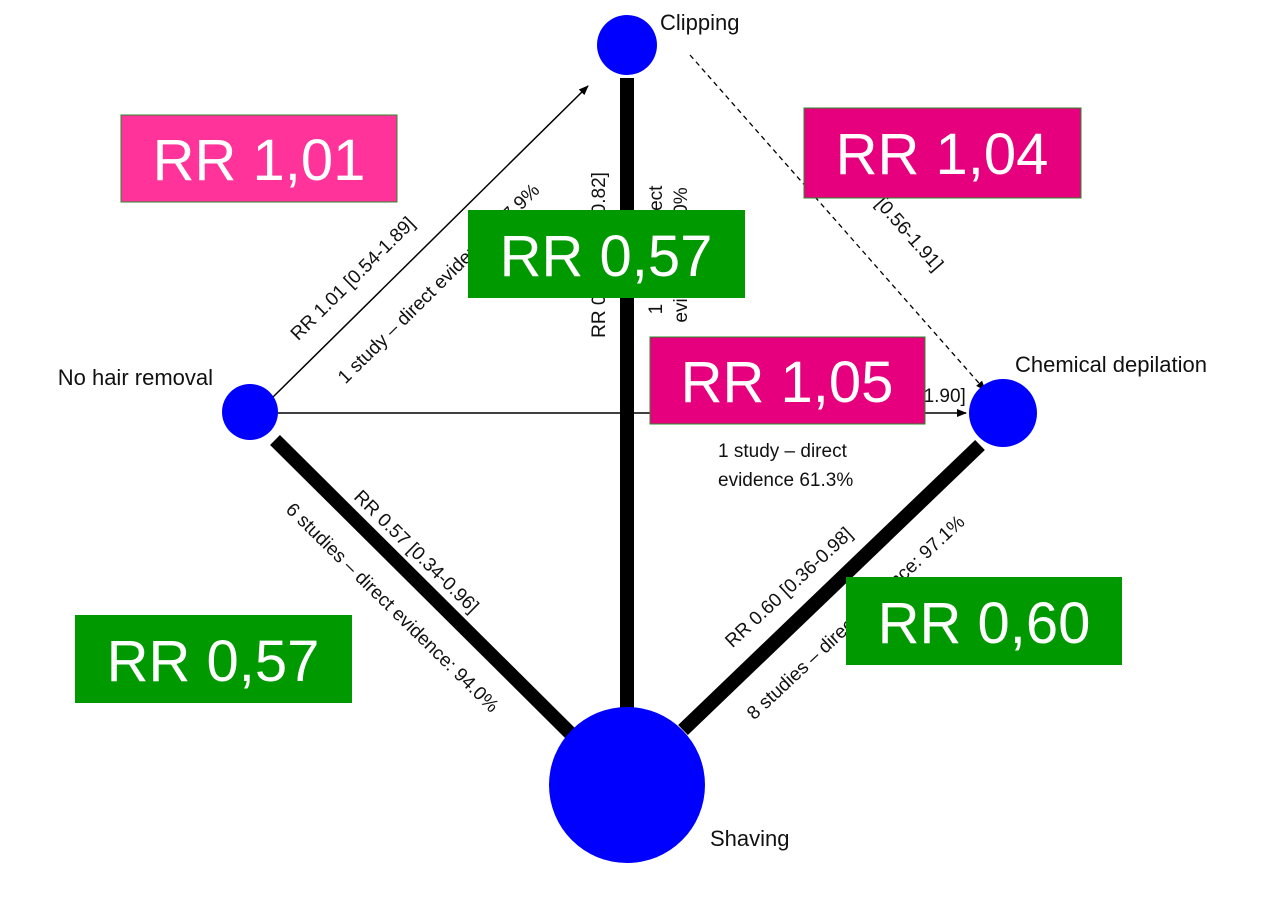  What do you see at coordinates (1111, 364) in the screenshot?
I see `node-label: Chemical depilation` at bounding box center [1111, 364].